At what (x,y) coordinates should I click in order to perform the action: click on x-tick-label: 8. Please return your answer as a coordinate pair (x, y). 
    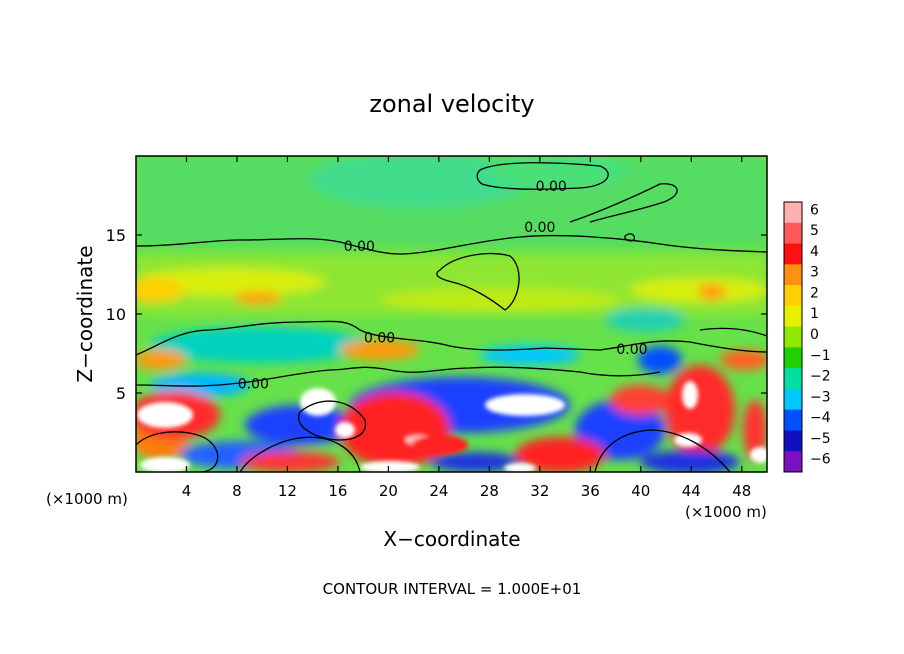
    Looking at the image, I should click on (237, 491).